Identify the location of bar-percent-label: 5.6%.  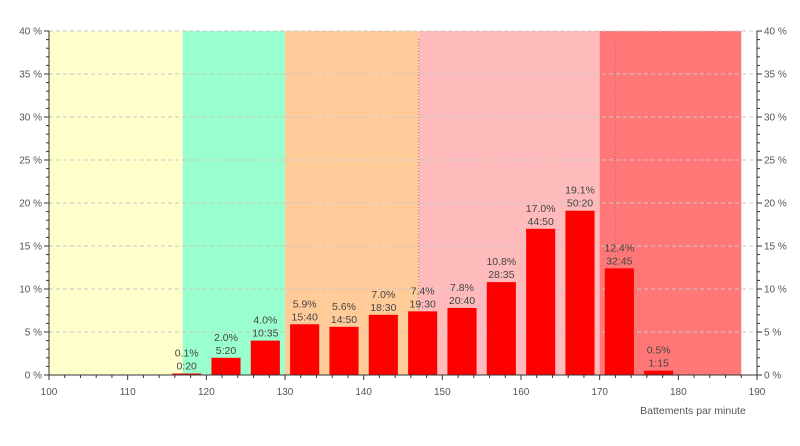
(344, 307).